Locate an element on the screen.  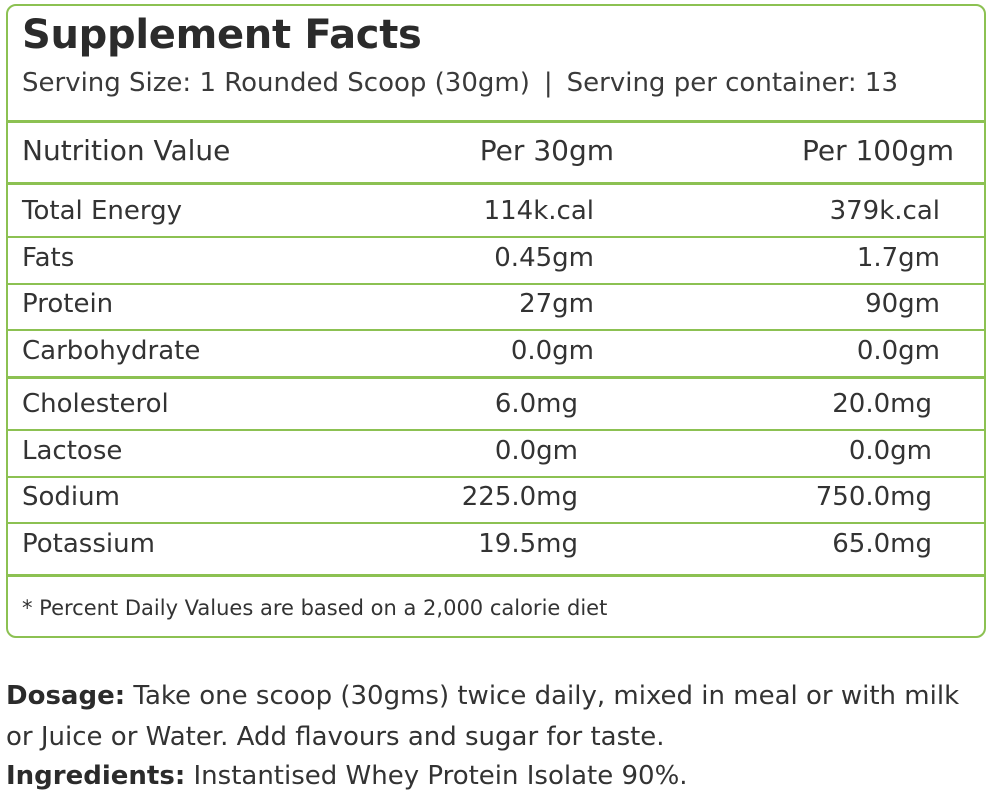
value-per-100gm: 20.0mg is located at coordinates (882, 404).